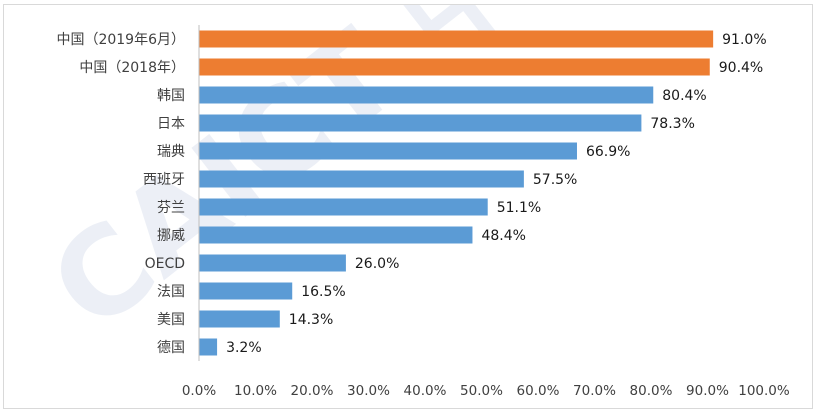 Image resolution: width=817 pixels, height=413 pixels. Describe the element at coordinates (651, 391) in the screenshot. I see `x-tick-label: 80.0%` at that location.